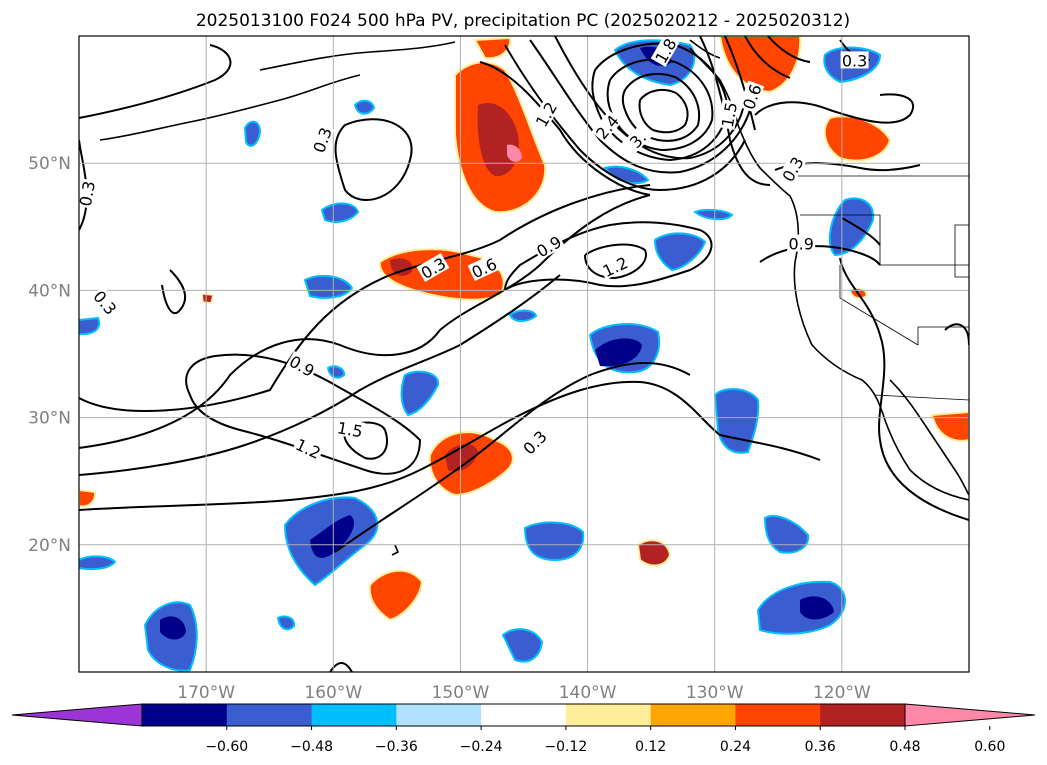 This screenshot has width=1047, height=765. Describe the element at coordinates (735, 747) in the screenshot. I see `colorbar-tick-label: 0.24` at that location.